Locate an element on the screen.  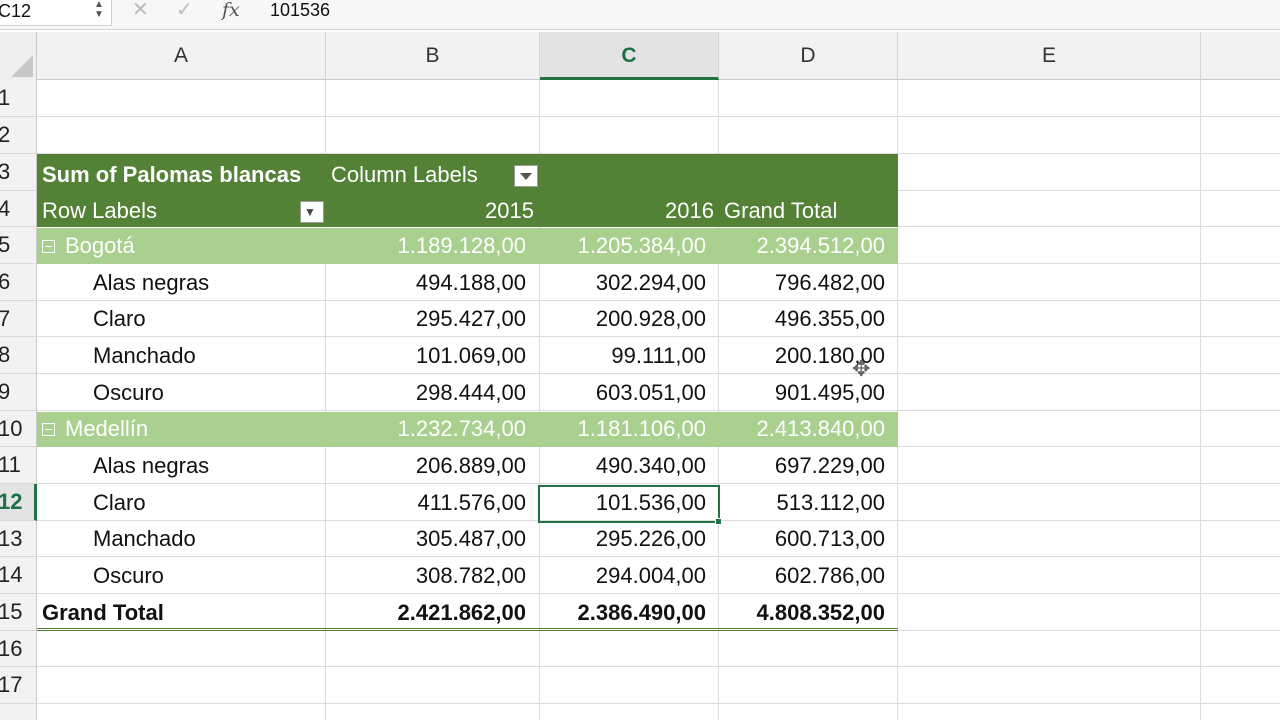
move-cursor-icon: ✥ is located at coordinates (861, 368).